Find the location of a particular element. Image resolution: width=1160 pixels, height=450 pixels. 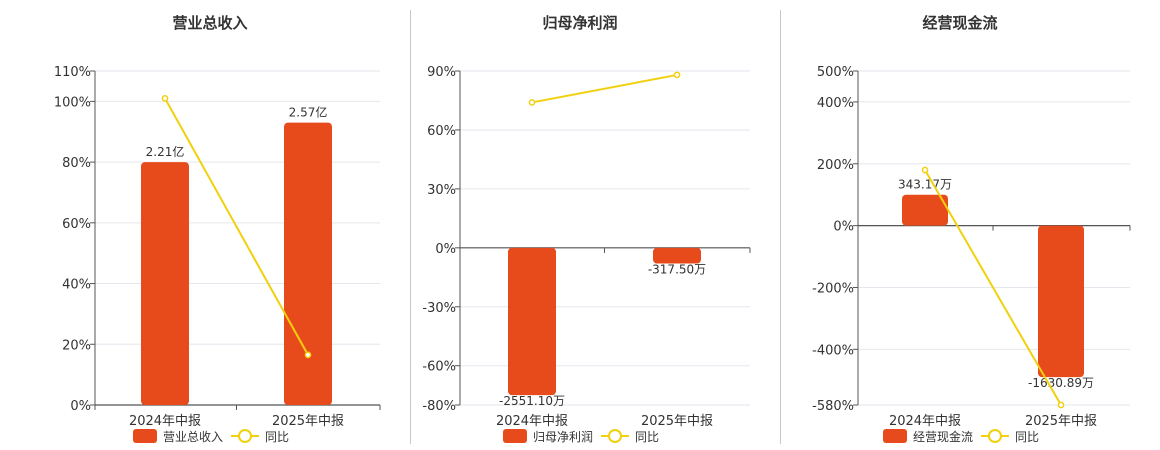

chart-title: 营业总收入 is located at coordinates (209, 23).